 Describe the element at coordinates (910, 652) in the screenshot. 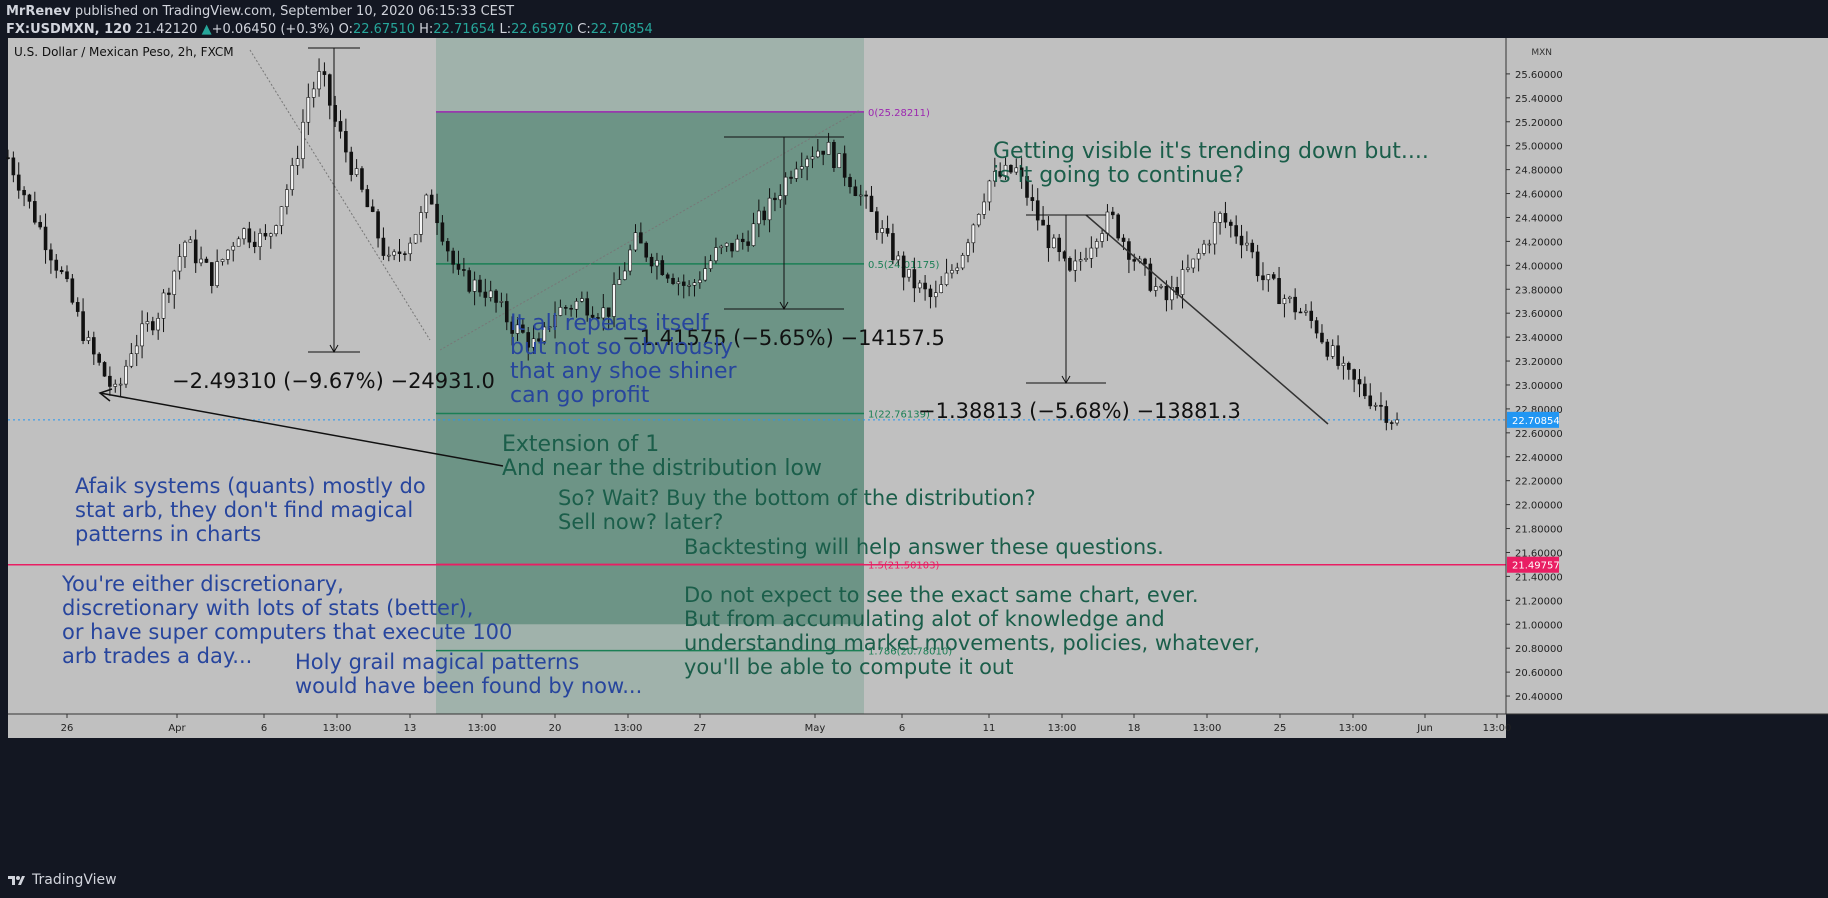

I see `fib-level-label: 1.786(20.78010)` at that location.